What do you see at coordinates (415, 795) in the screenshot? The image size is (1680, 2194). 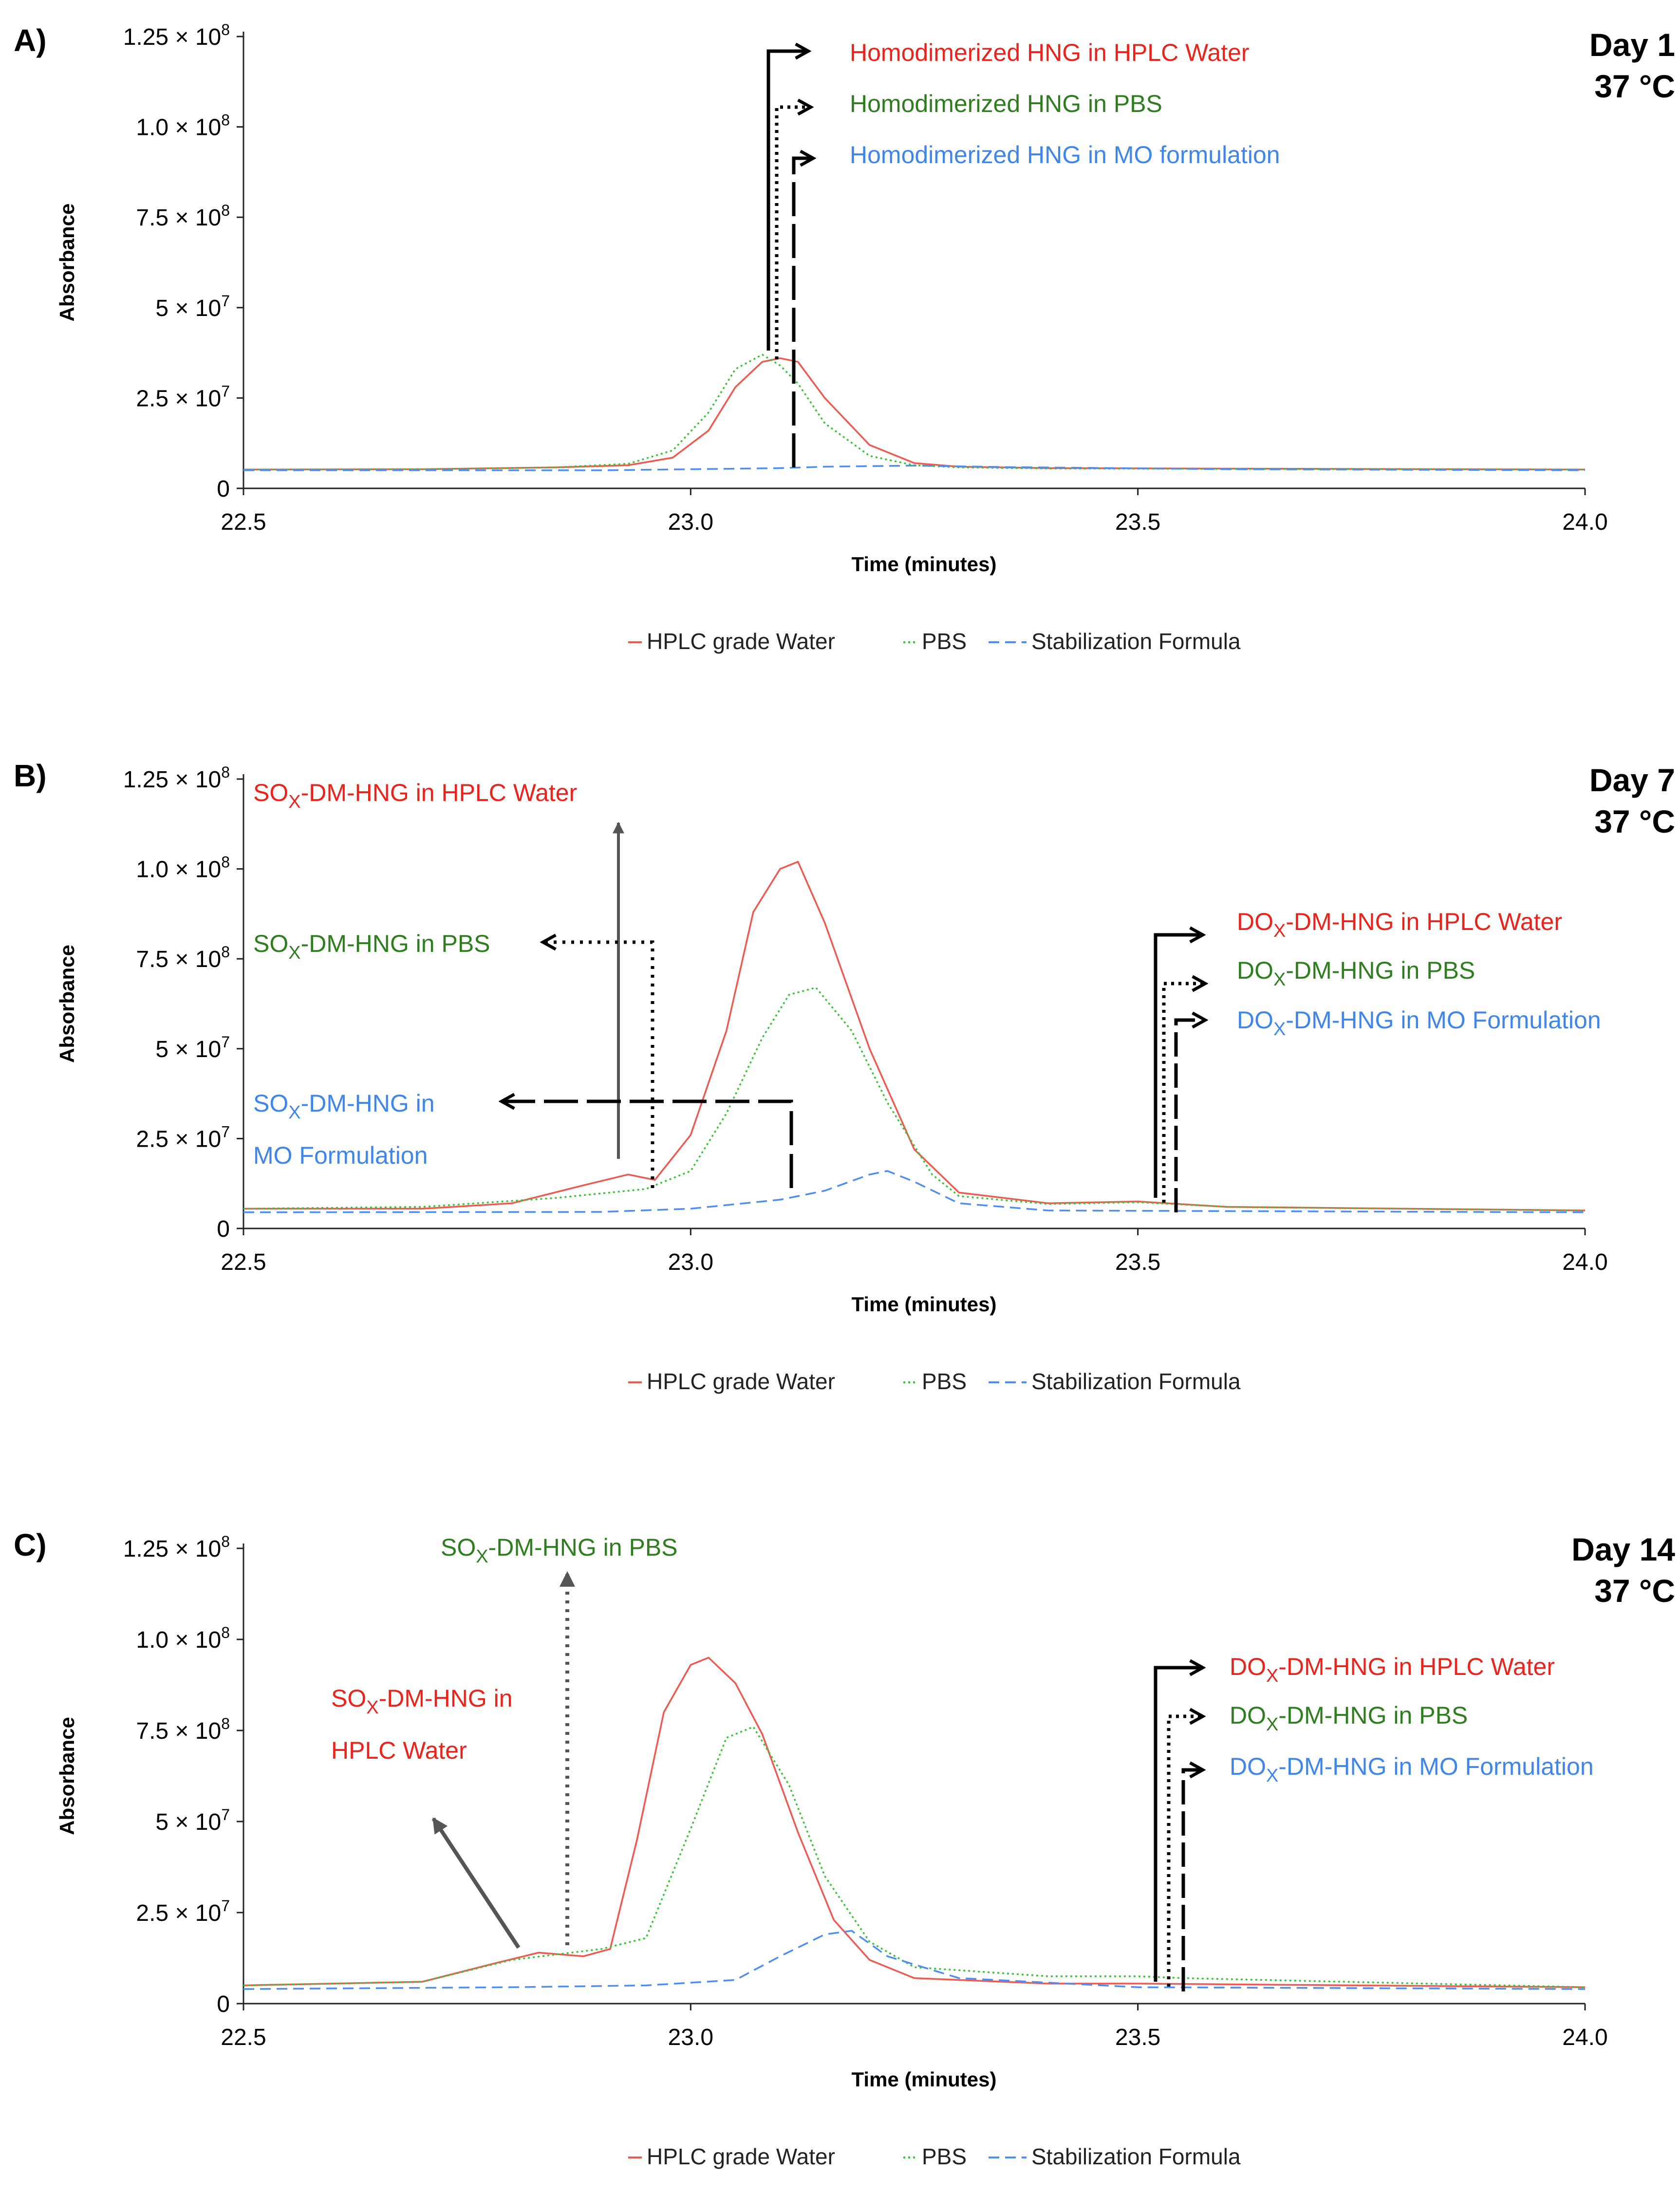 I see `annotation-label: SOX-DM-HNG in HPLC Water` at bounding box center [415, 795].